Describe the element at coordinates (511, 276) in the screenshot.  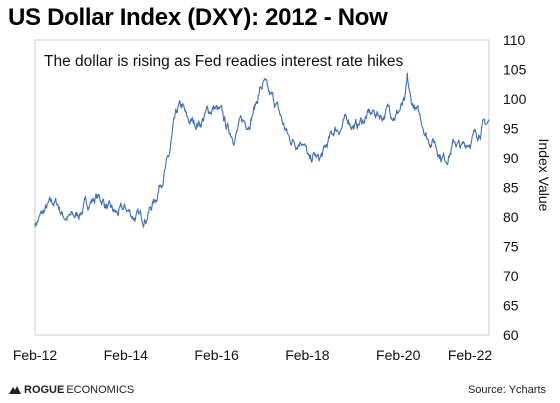
I see `y-tick-label: 70` at that location.